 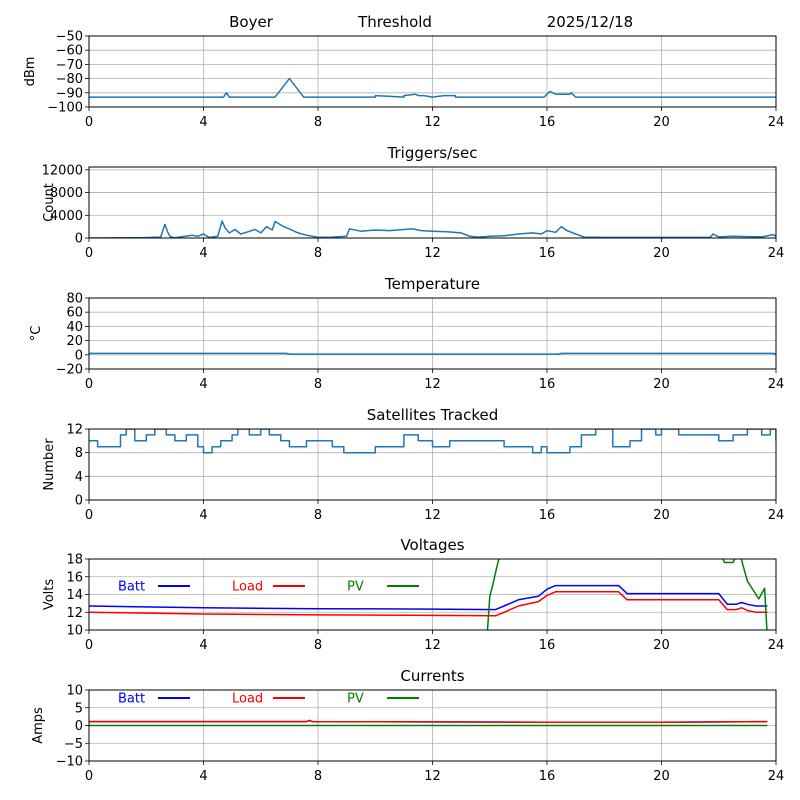 I want to click on y-tick-label: −70, so click(x=69, y=65).